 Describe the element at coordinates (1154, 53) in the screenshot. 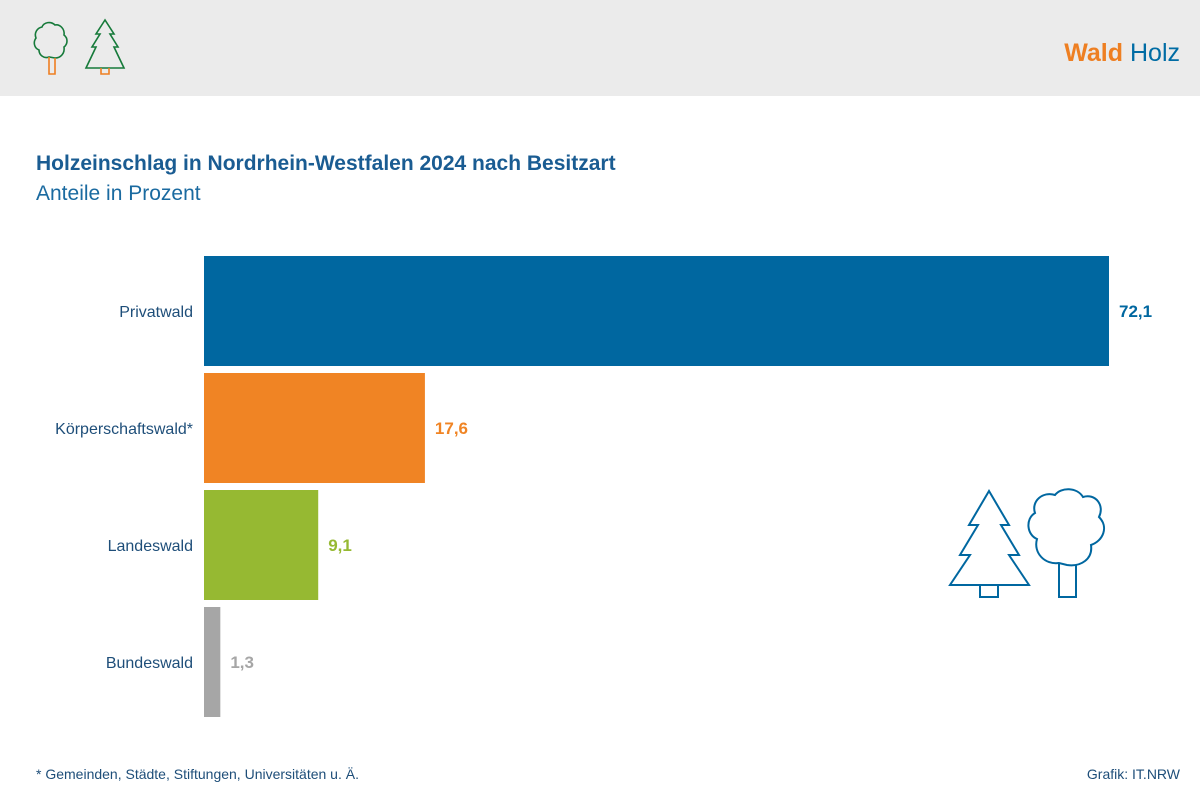

I see `brand-secondary: Holz` at that location.